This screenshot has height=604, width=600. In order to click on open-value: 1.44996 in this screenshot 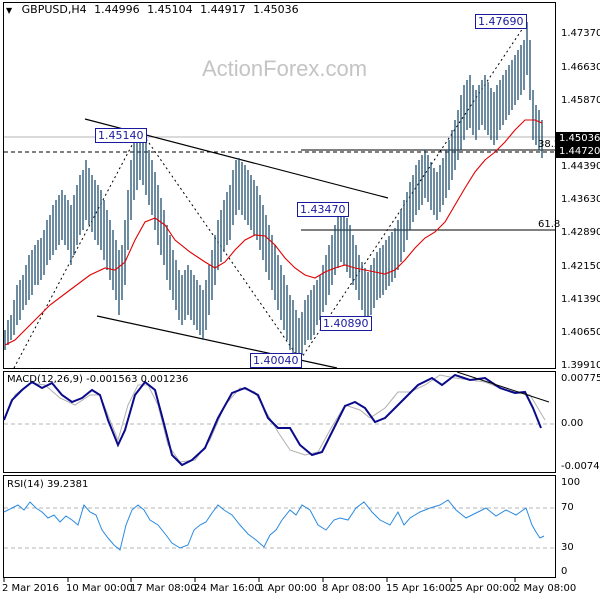, I will do `click(117, 9)`.